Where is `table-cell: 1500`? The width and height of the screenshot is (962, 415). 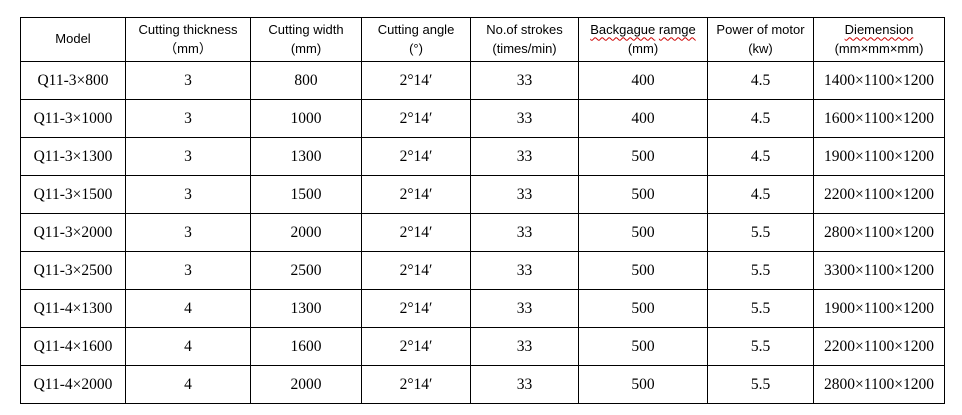
table-cell: 1500 is located at coordinates (306, 194).